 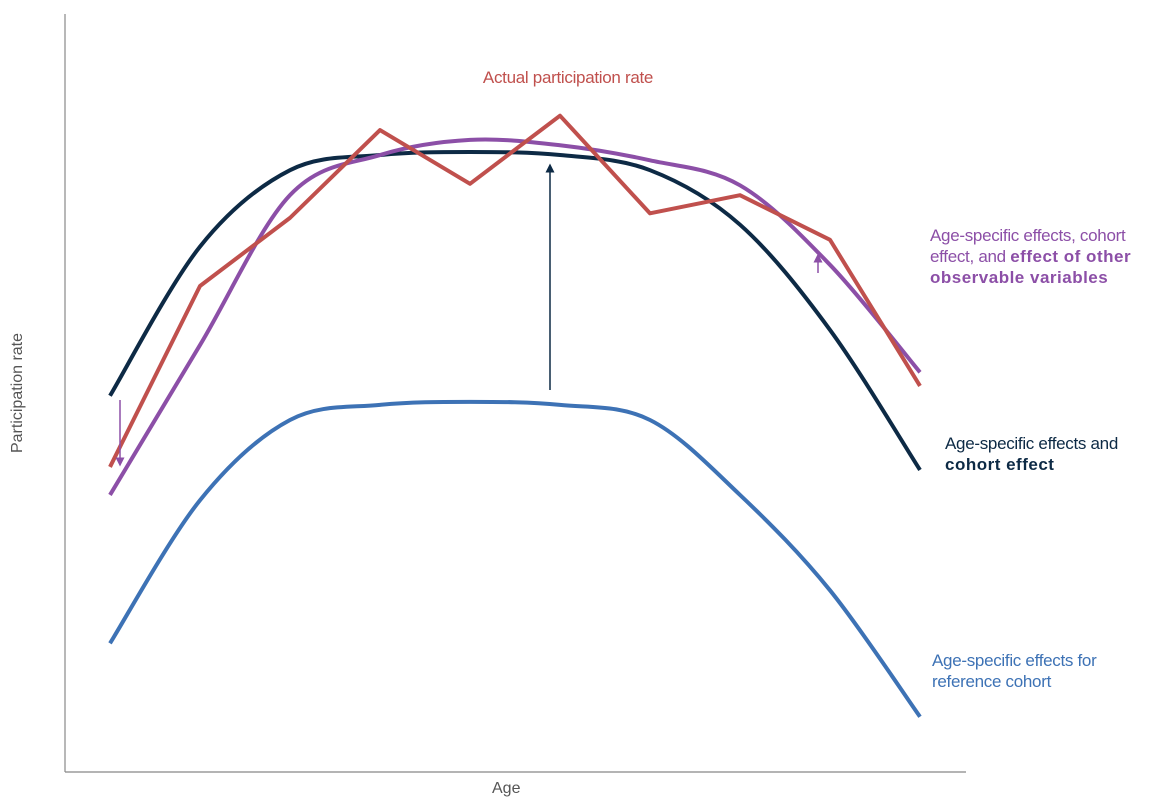 What do you see at coordinates (1031, 443) in the screenshot?
I see `series-label-part: Age-specific effects and` at bounding box center [1031, 443].